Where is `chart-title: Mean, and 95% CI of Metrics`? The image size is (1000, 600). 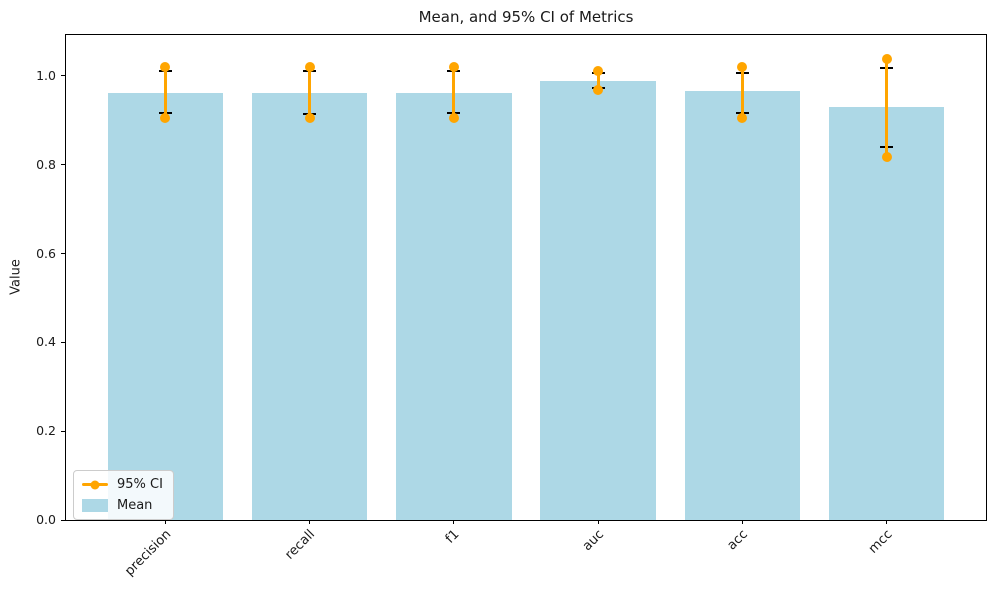
chart-title: Mean, and 95% CI of Metrics is located at coordinates (526, 17).